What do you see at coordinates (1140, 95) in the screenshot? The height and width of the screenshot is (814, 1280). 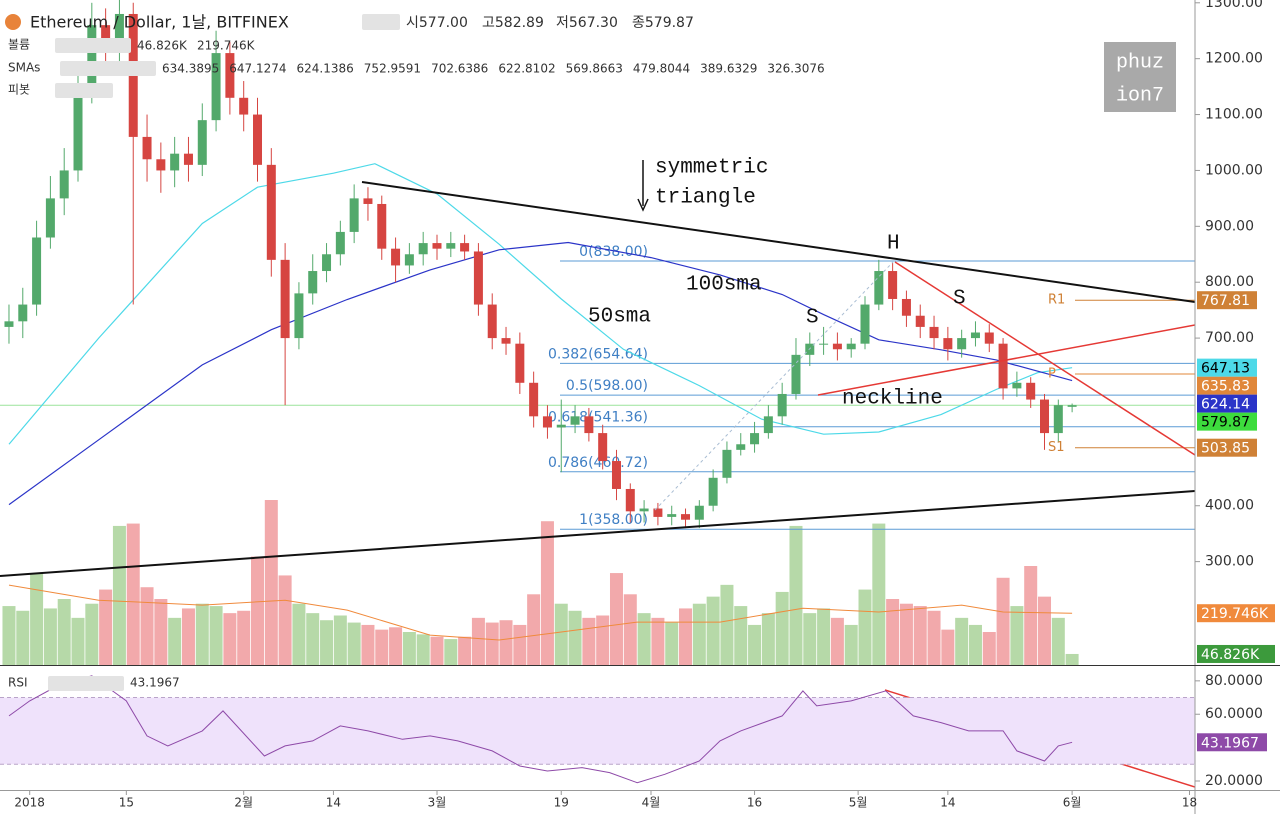 I see `watermark-text: ion7` at bounding box center [1140, 95].